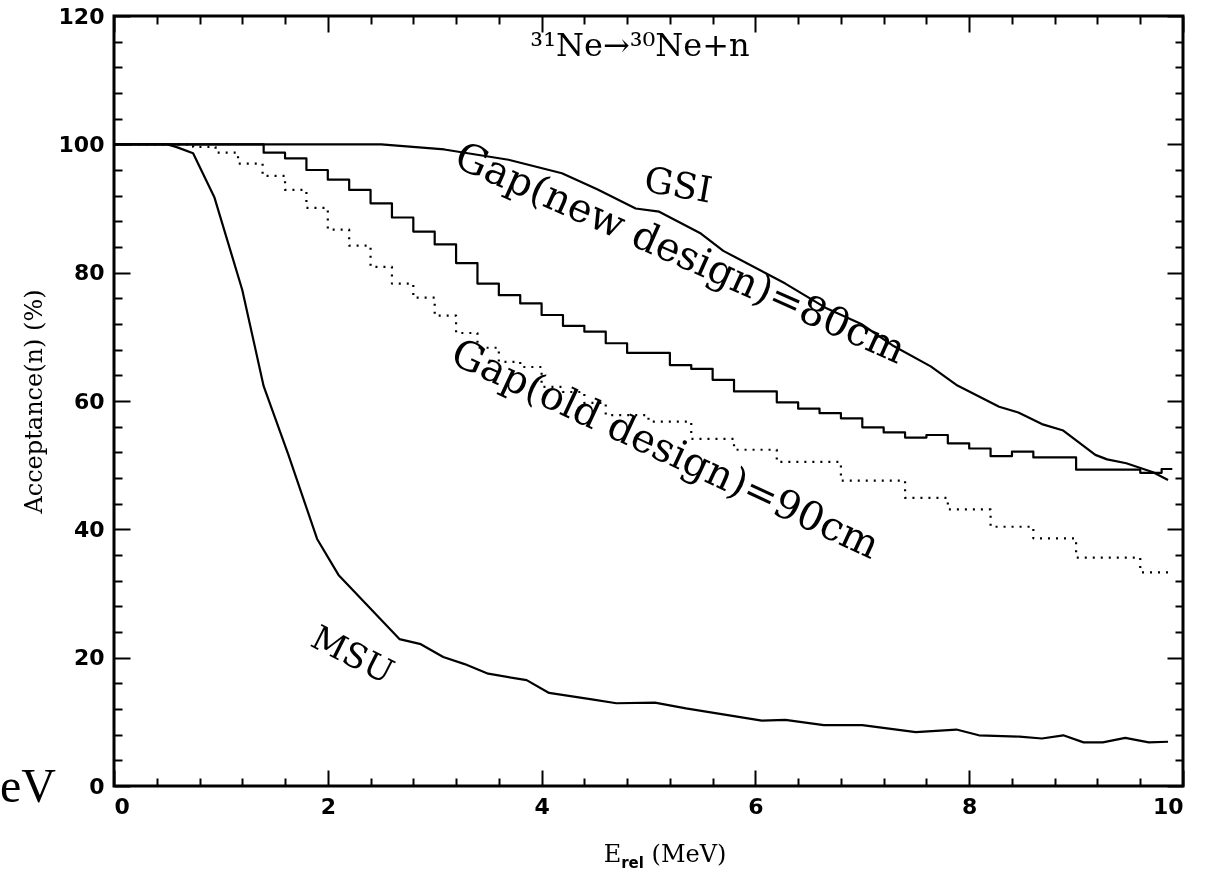  I want to click on x-tick-label: 8, so click(970, 806).